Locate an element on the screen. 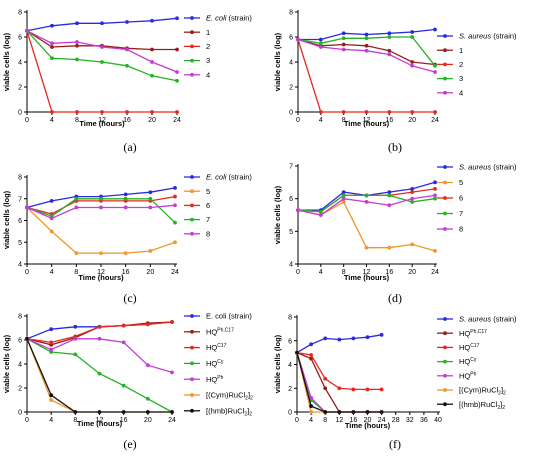 The width and height of the screenshot is (550, 461). legend-label: 1 is located at coordinates (208, 32).